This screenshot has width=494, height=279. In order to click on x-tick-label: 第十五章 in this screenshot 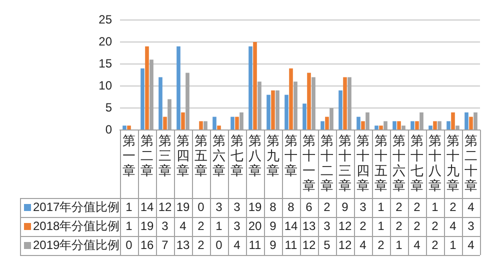, I will do `click(381, 163)`.